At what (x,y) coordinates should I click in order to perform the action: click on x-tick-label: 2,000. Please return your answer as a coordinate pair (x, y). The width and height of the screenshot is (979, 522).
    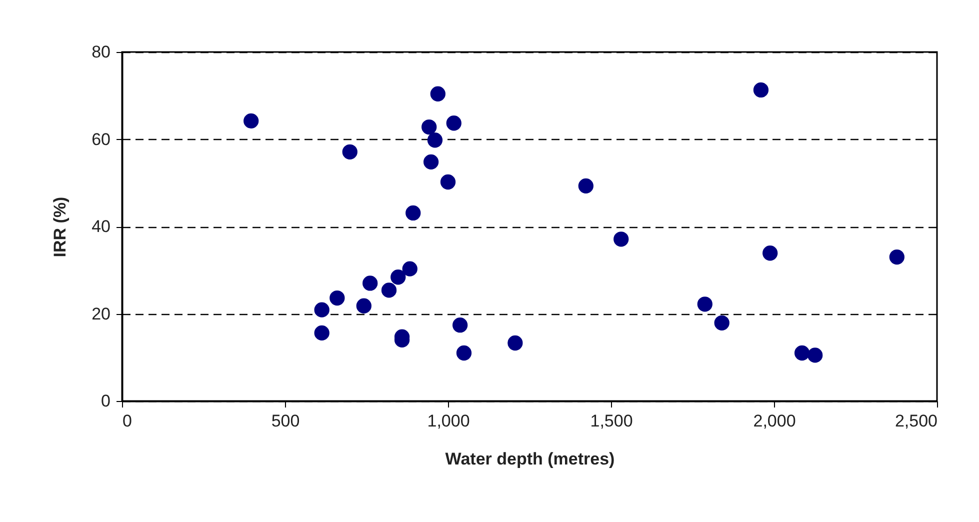
    Looking at the image, I should click on (774, 421).